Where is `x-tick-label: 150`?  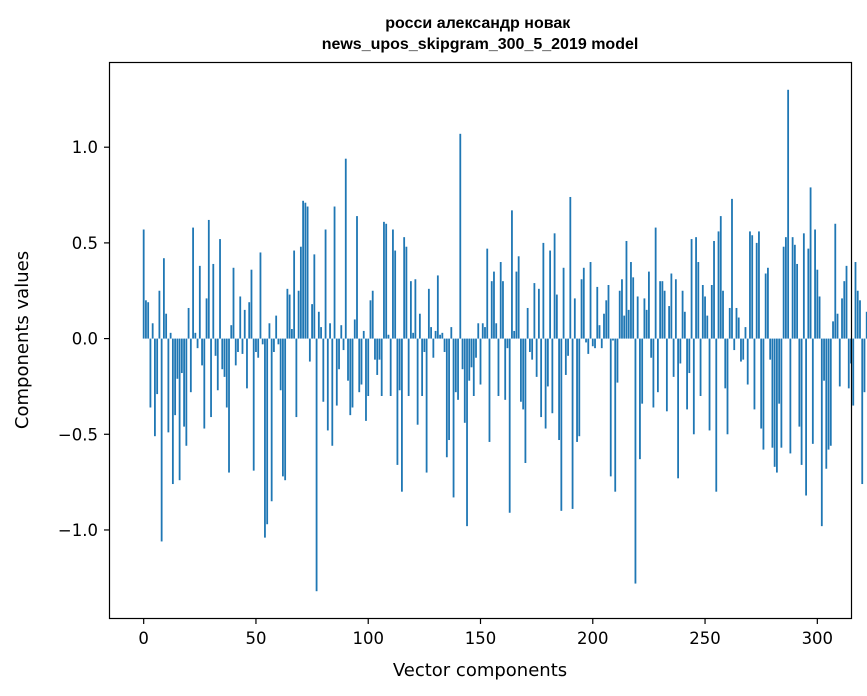
x-tick-label: 150 is located at coordinates (481, 638).